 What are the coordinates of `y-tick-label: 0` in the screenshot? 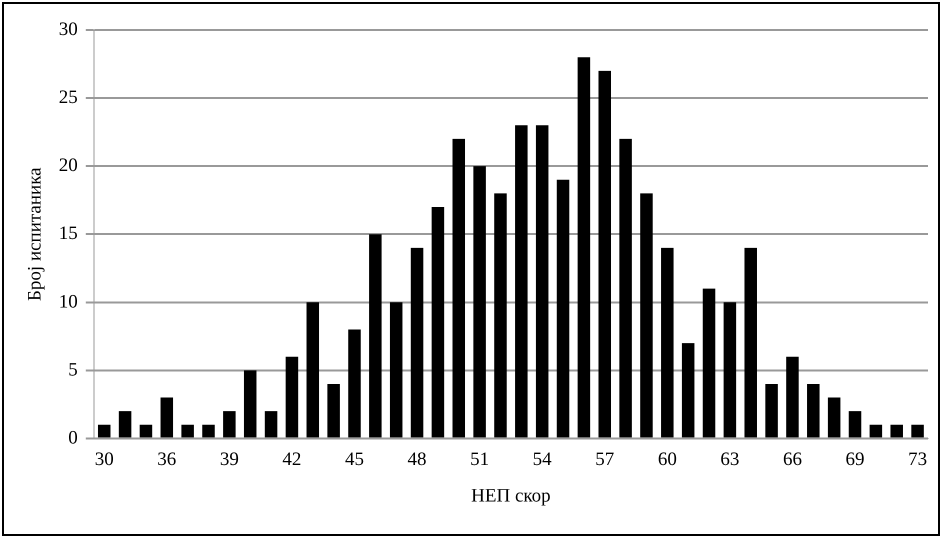 It's located at (73, 437).